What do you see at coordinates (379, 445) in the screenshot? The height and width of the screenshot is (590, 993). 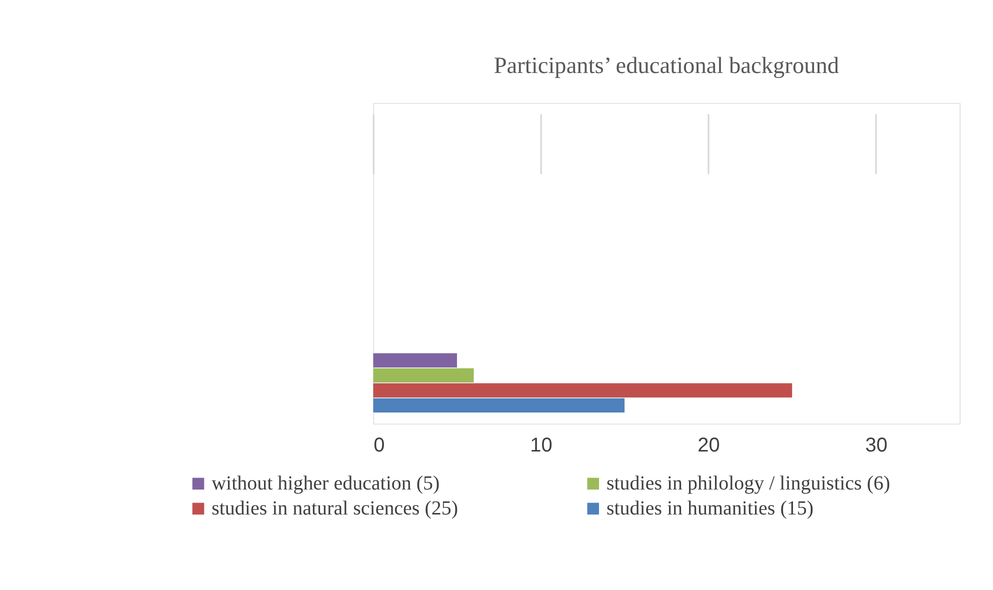 I see `x-tick-label: 0` at bounding box center [379, 445].